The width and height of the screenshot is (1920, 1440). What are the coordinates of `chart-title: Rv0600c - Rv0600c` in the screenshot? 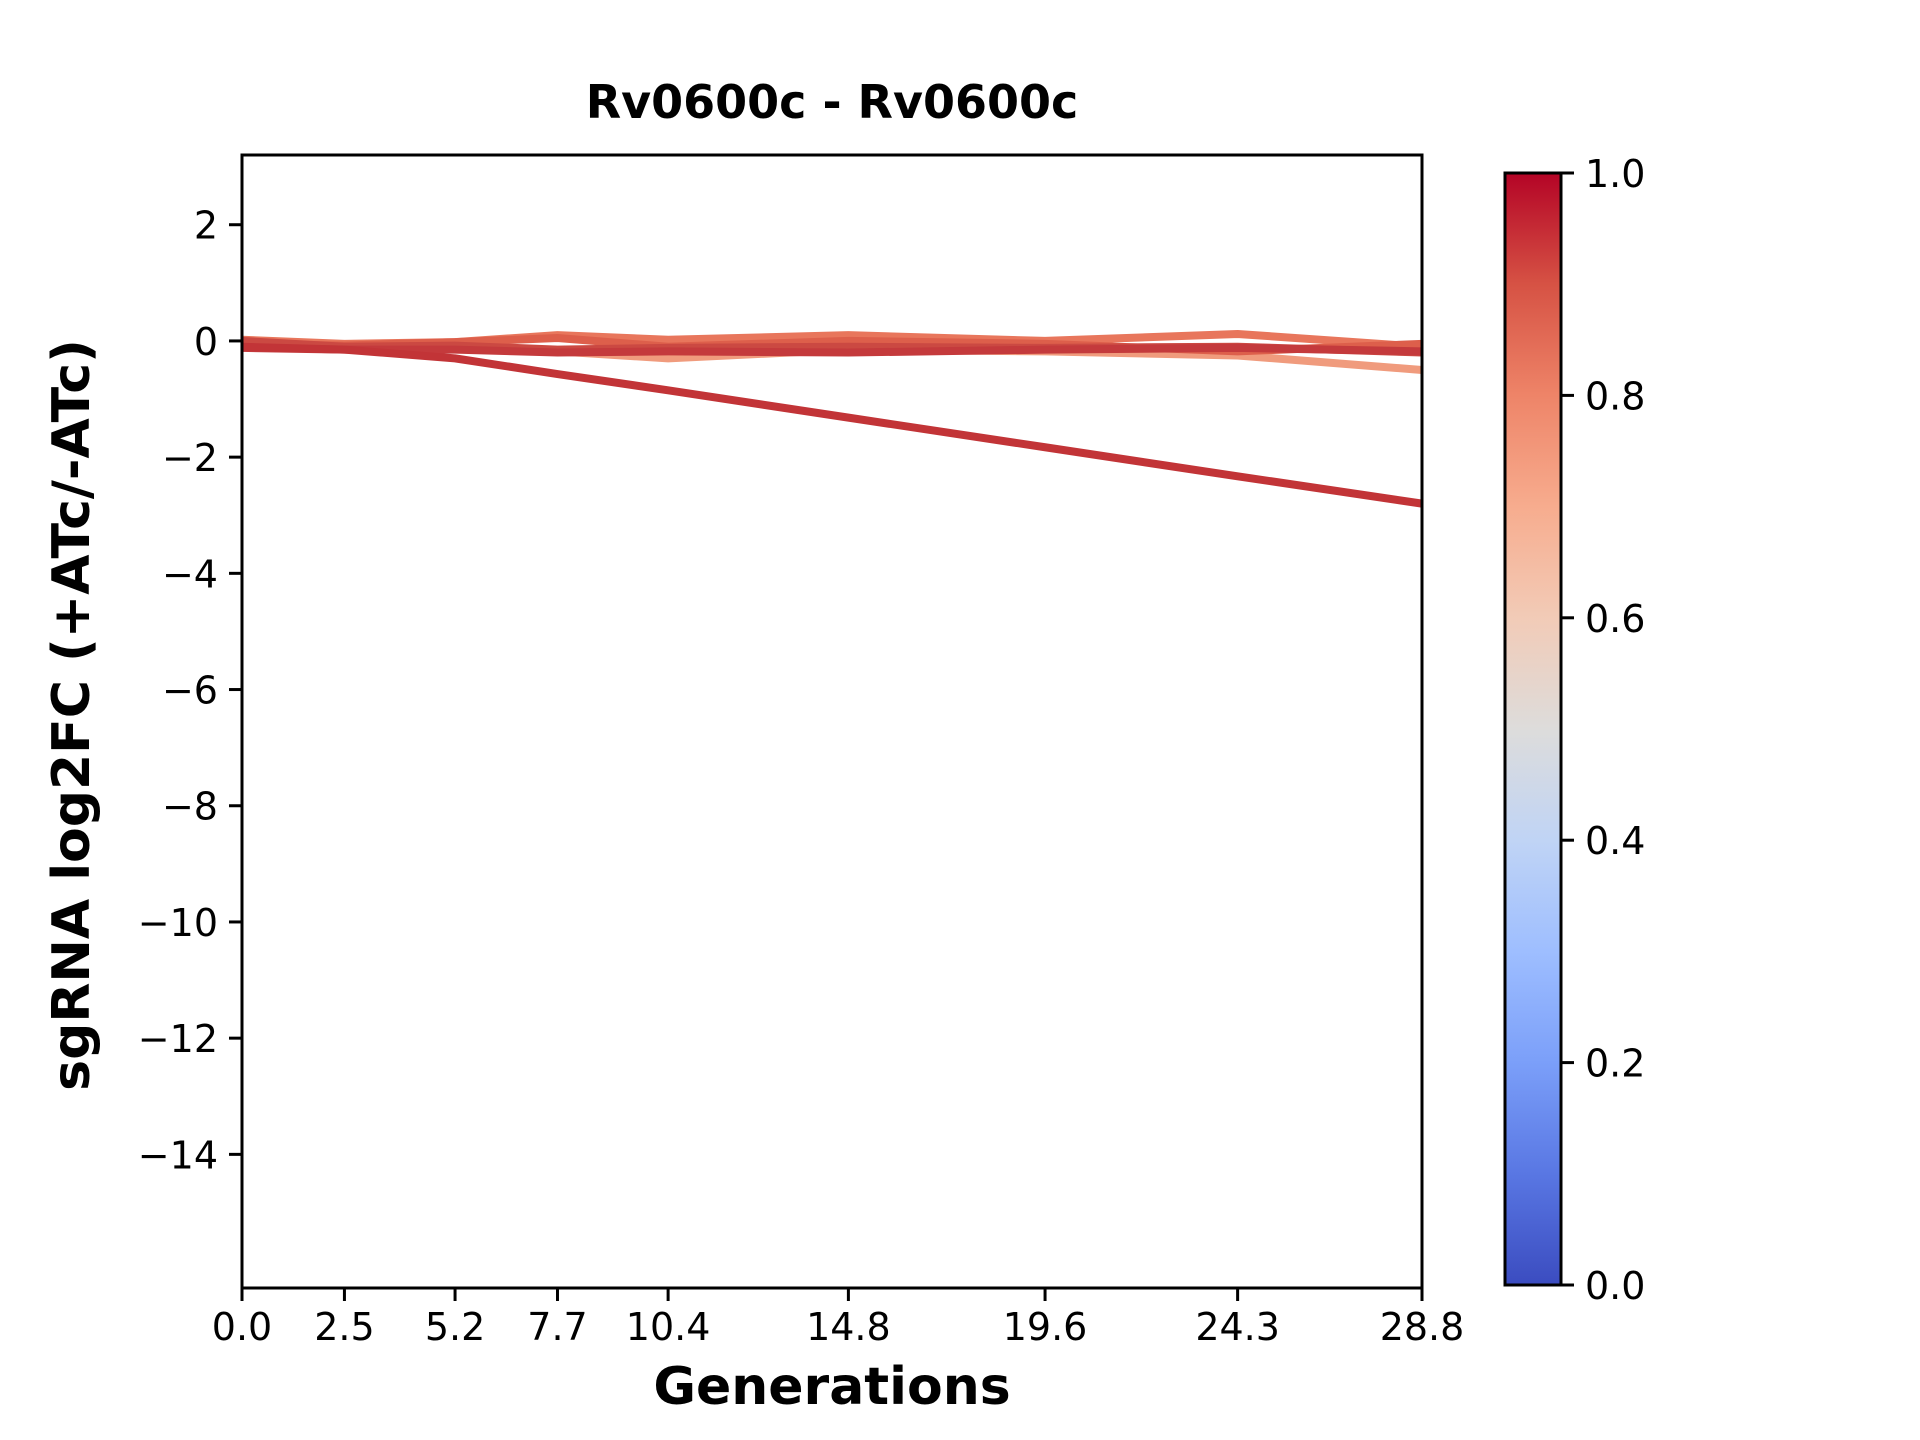 It's located at (832, 102).